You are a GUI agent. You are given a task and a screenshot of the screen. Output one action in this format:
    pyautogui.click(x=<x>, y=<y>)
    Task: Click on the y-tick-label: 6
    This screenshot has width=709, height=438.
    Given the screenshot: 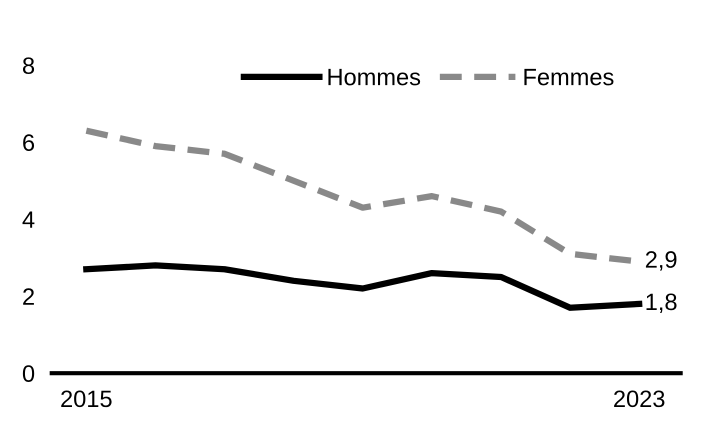 What is the action you would take?
    pyautogui.click(x=28, y=143)
    